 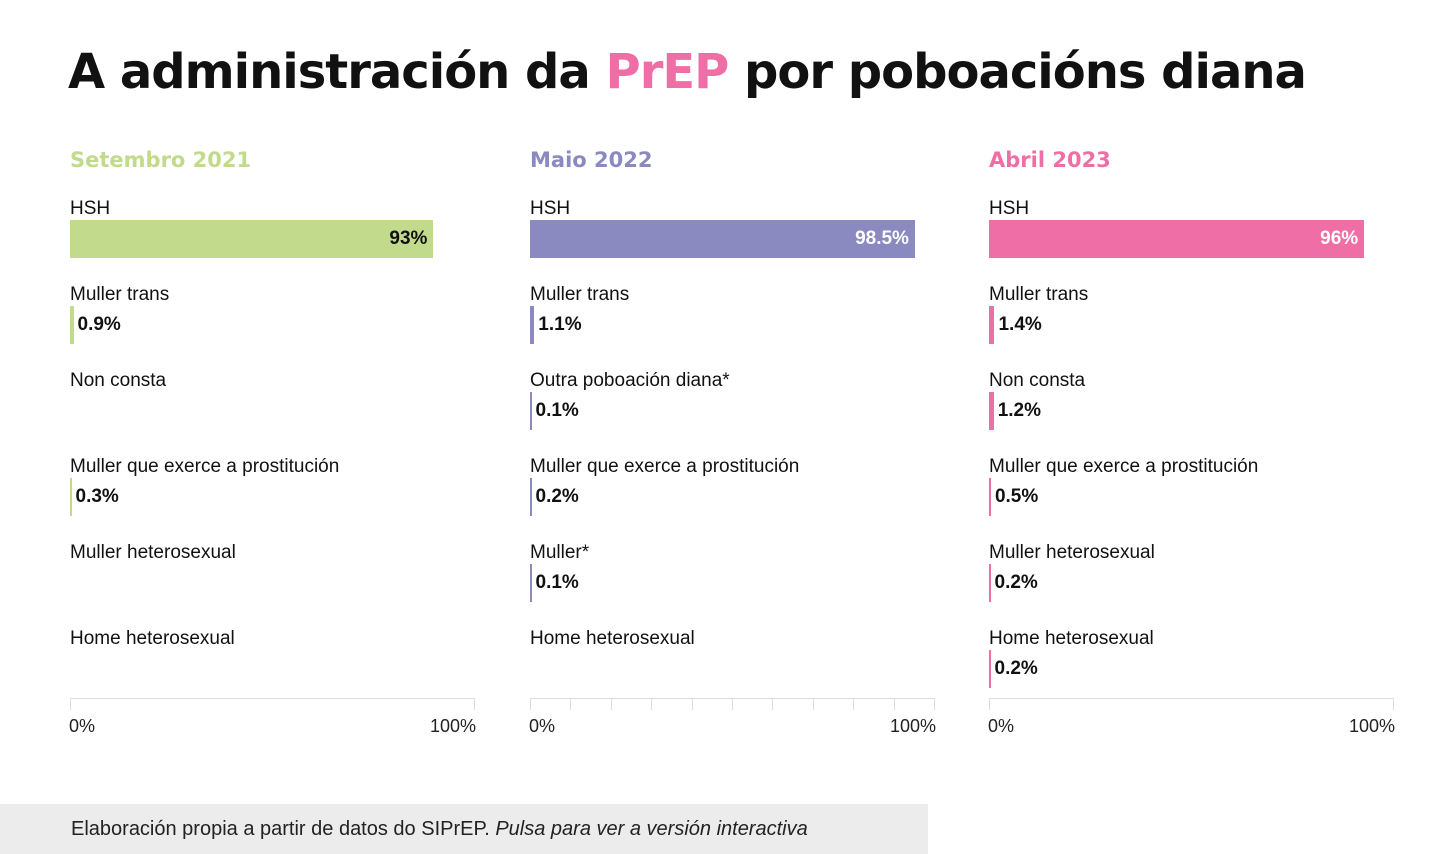 I want to click on category-label: Muller*, so click(x=560, y=552).